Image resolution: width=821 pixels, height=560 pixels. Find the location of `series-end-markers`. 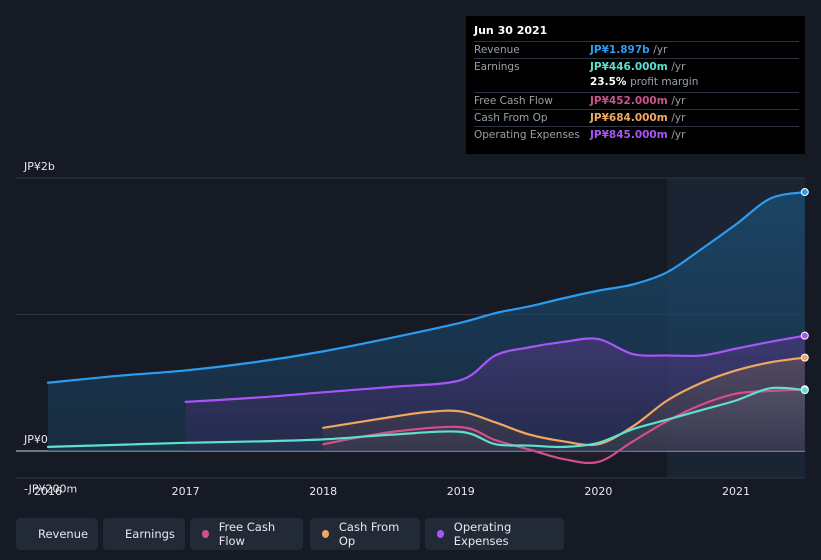

series-end-markers is located at coordinates (804, 291).